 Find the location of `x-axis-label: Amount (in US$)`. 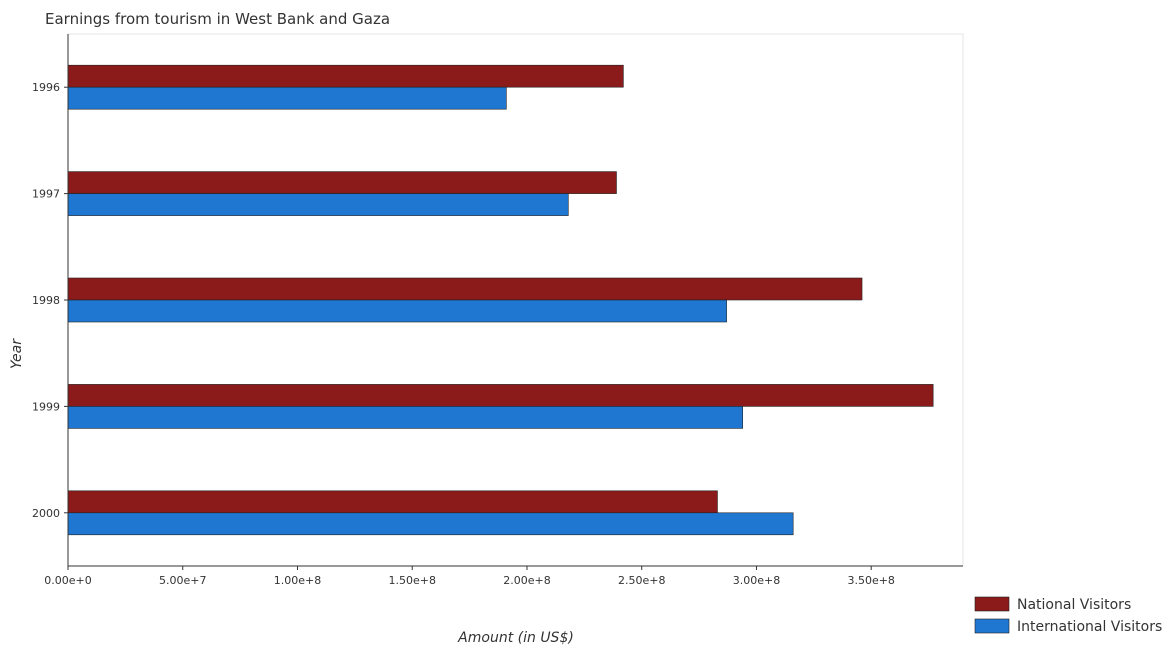

x-axis-label: Amount (in US$) is located at coordinates (515, 638).